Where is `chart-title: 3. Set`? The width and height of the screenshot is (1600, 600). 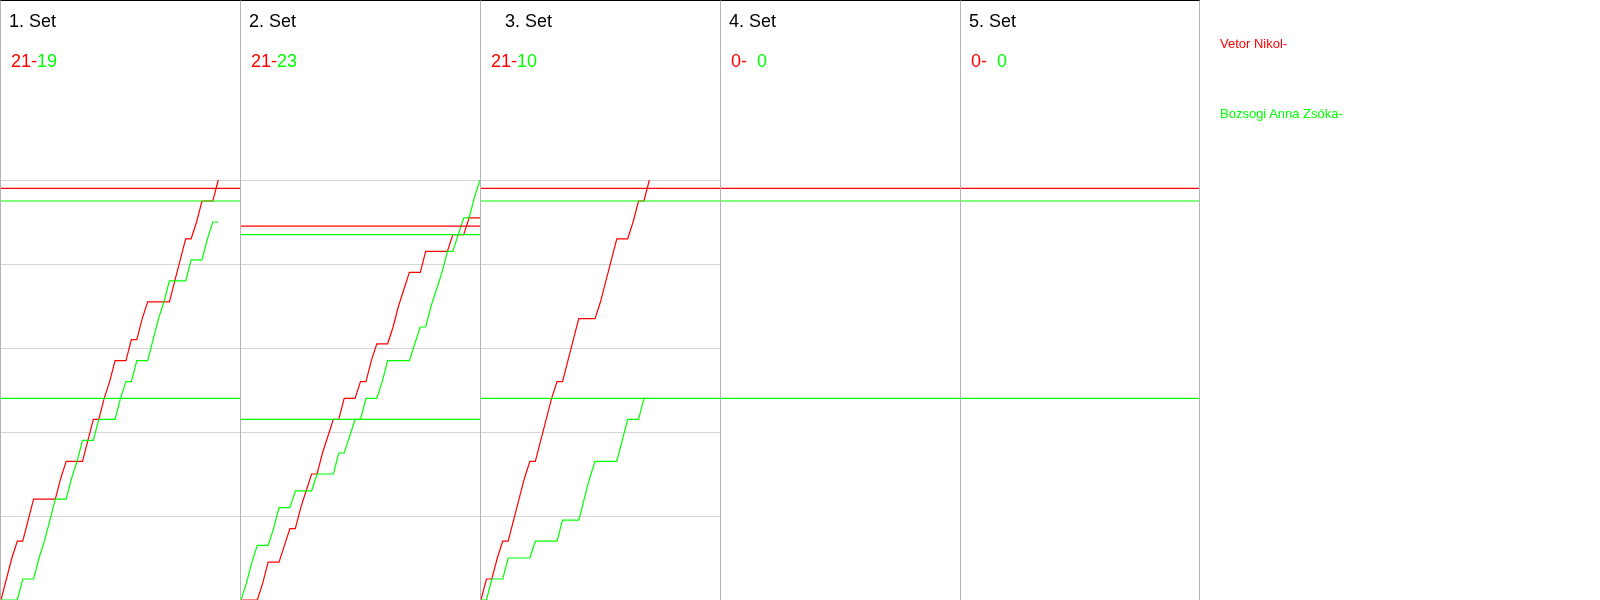 chart-title: 3. Set is located at coordinates (529, 21).